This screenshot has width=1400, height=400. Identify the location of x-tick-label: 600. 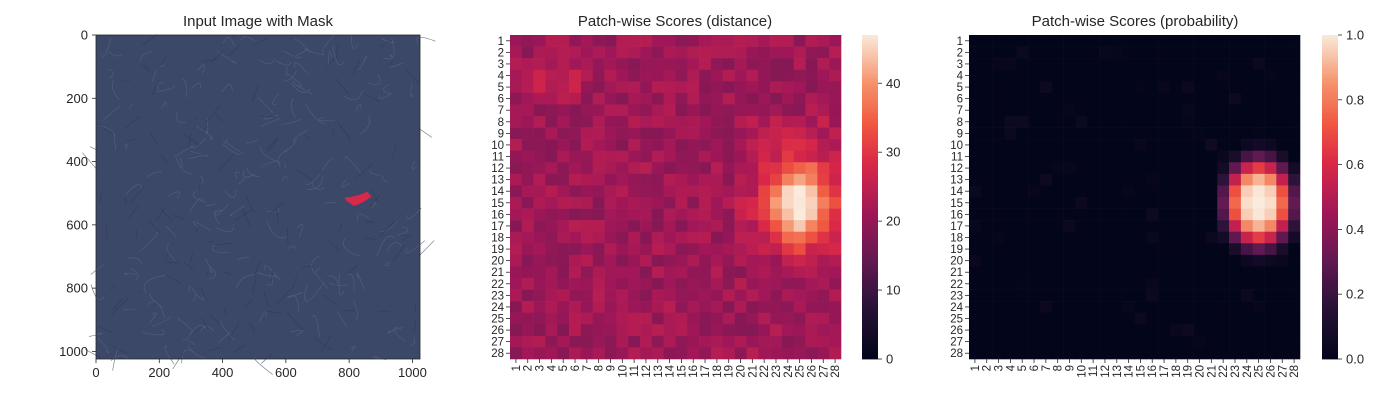
(286, 372).